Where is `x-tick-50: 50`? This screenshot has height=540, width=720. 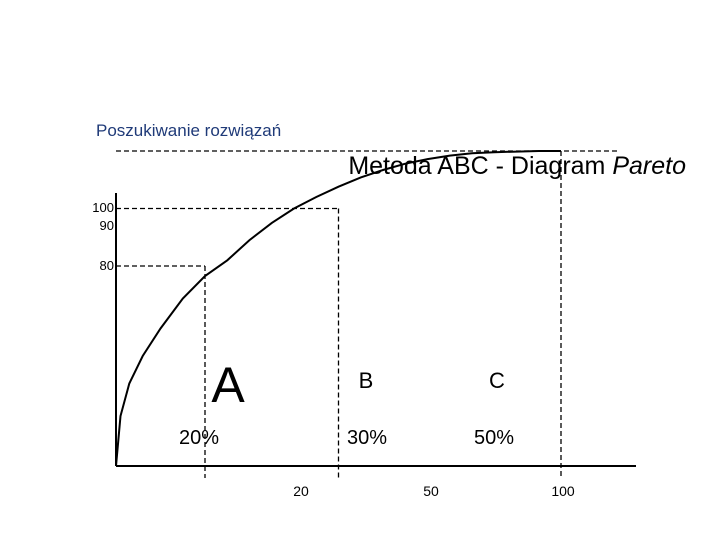
x-tick-50: 50 is located at coordinates (431, 491).